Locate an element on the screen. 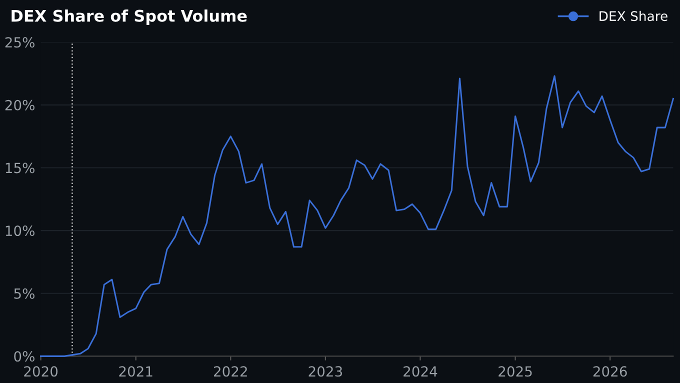 The width and height of the screenshot is (680, 383). x-tick-label: 2023 is located at coordinates (325, 371).